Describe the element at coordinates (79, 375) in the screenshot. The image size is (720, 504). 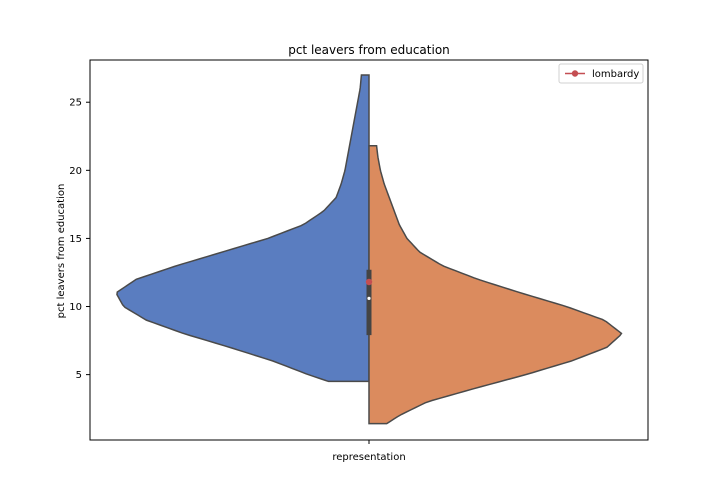
I see `y-tick-label-5: 5` at that location.